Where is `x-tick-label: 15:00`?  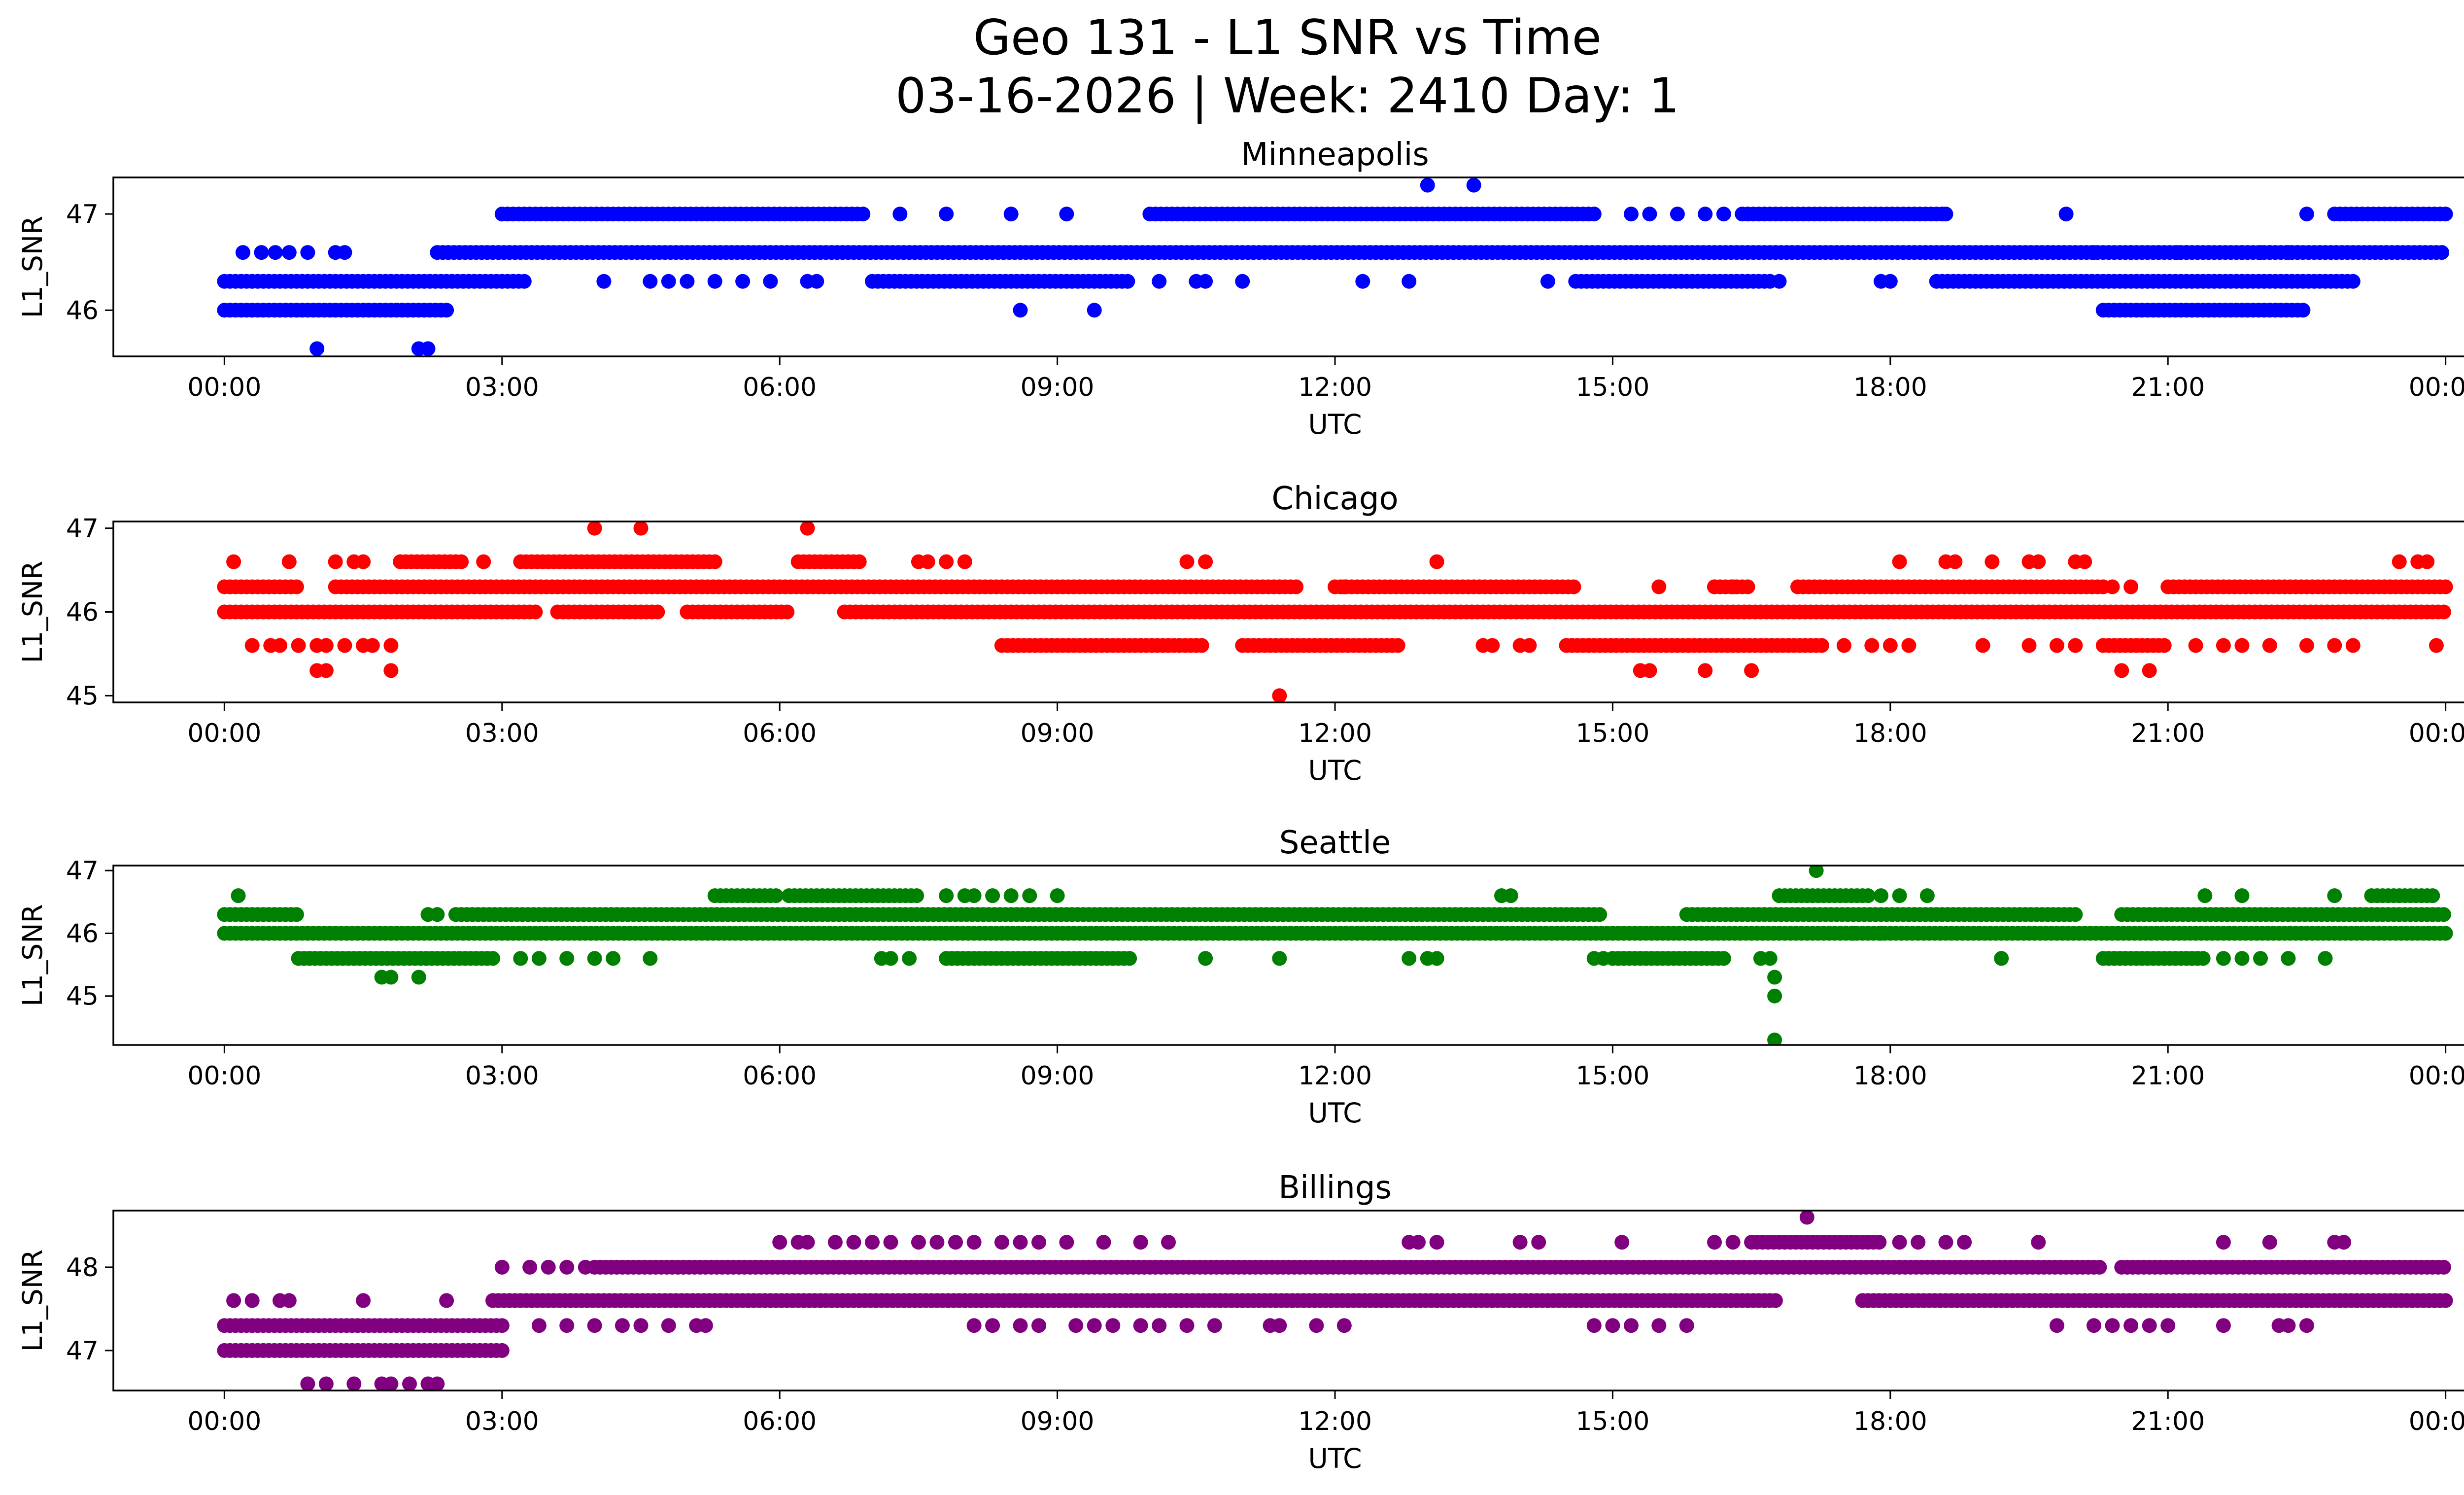
x-tick-label: 15:00 is located at coordinates (1612, 387).